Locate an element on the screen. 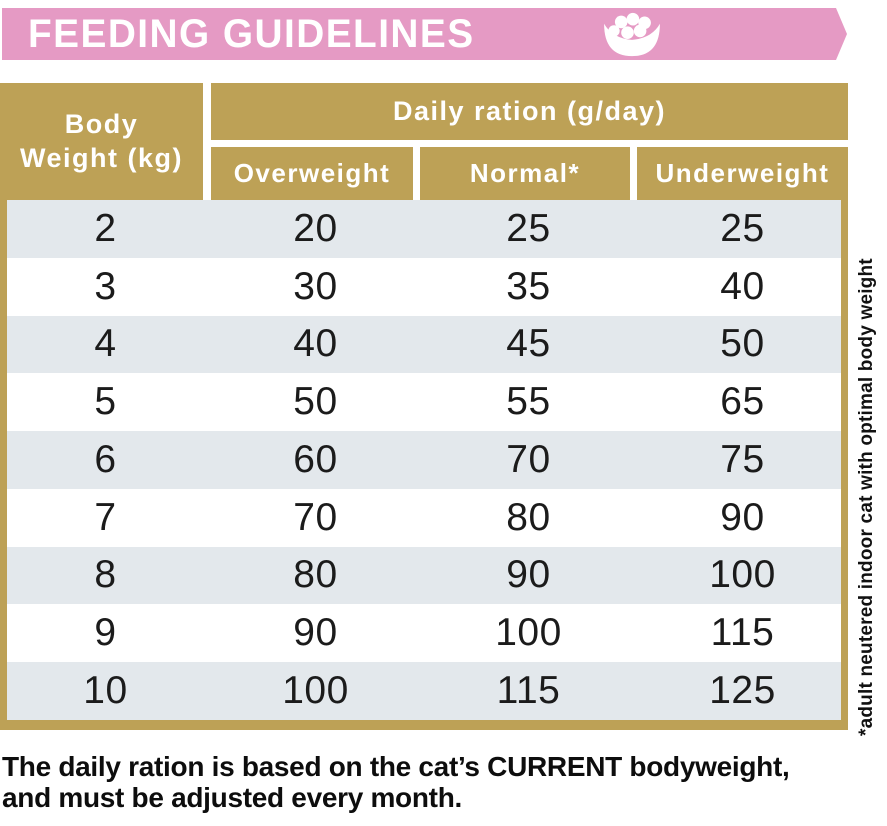  body-weight-value: 2 is located at coordinates (105, 228).